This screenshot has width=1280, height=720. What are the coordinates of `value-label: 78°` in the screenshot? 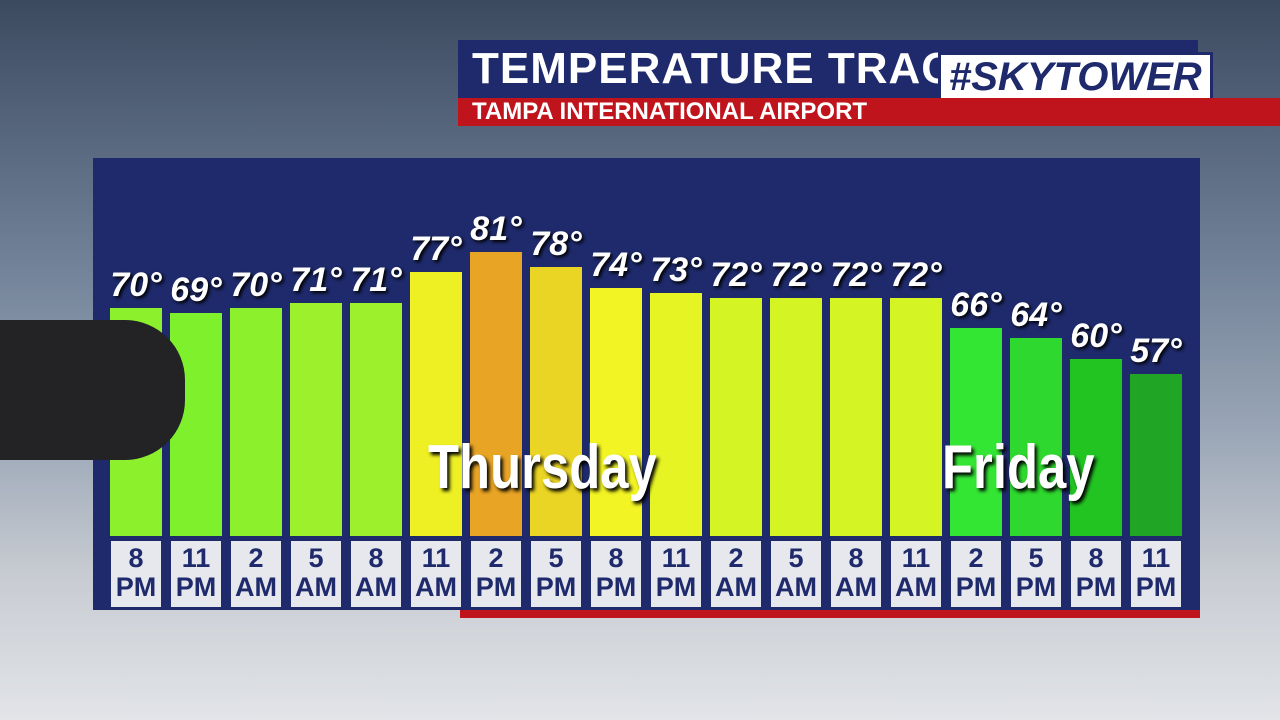 It's located at (556, 244).